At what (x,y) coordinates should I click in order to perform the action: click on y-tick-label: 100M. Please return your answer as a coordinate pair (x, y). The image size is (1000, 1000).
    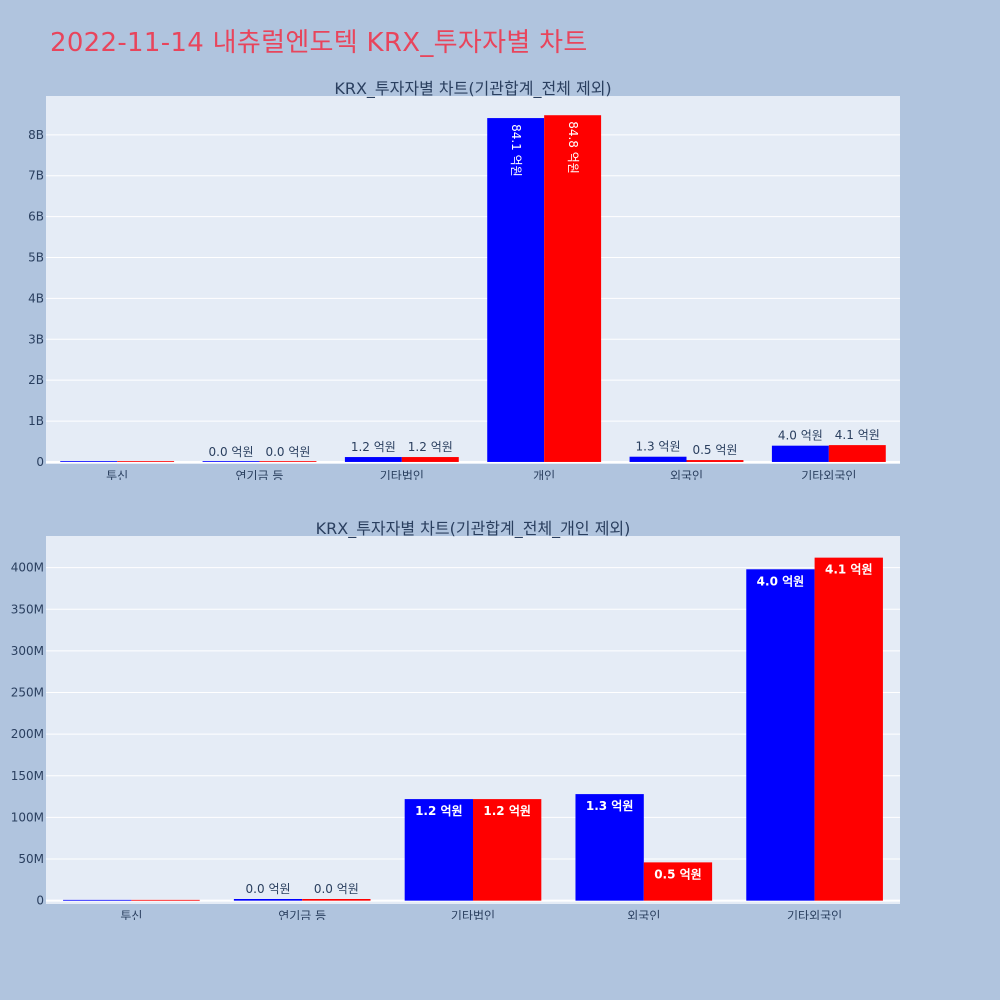
    Looking at the image, I should click on (27, 817).